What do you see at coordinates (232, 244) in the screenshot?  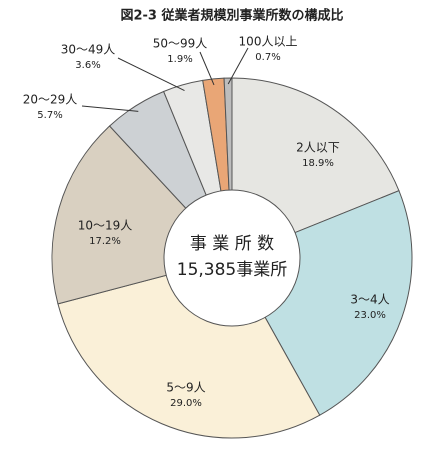 I see `center-label: 事 業 所 数` at bounding box center [232, 244].